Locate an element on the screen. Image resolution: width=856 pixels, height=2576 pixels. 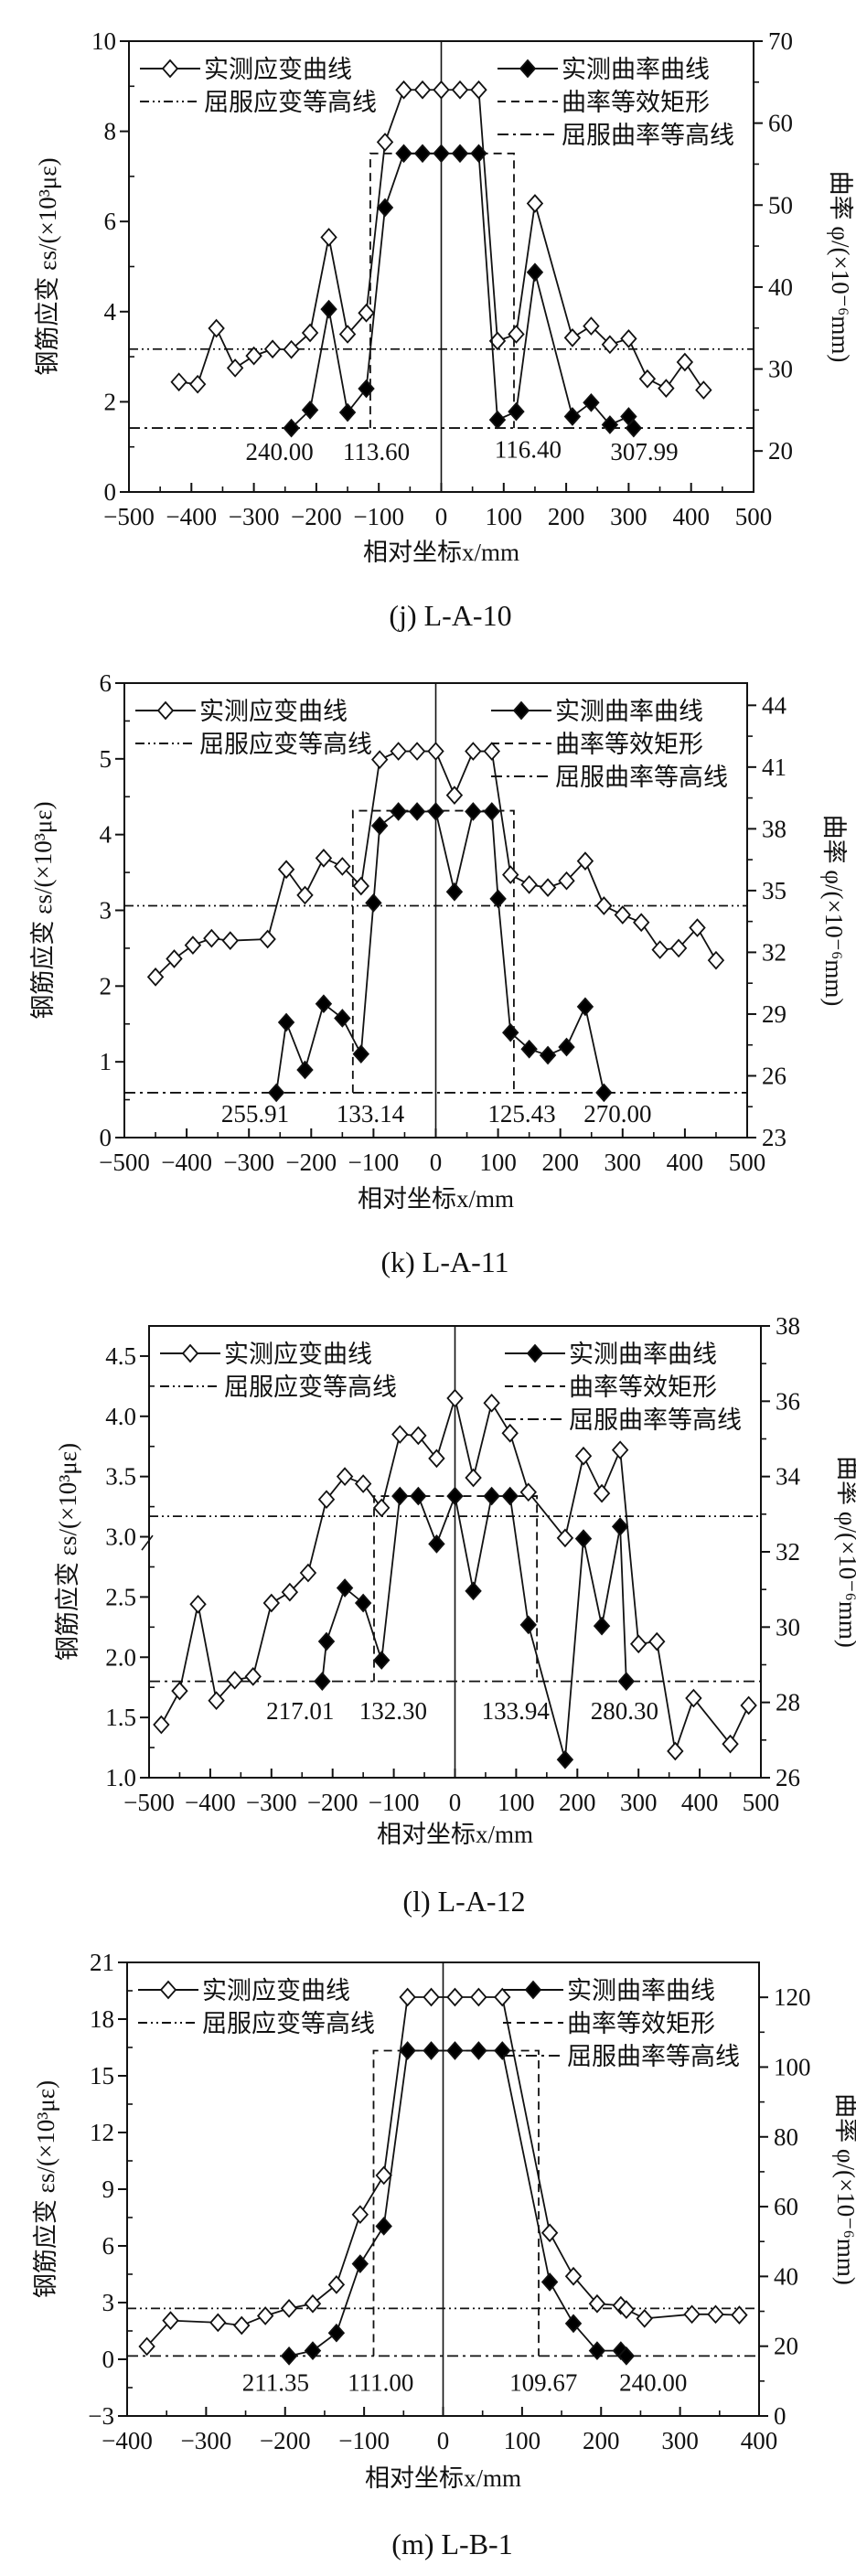
y-tick-label: 0 is located at coordinates (110, 492).